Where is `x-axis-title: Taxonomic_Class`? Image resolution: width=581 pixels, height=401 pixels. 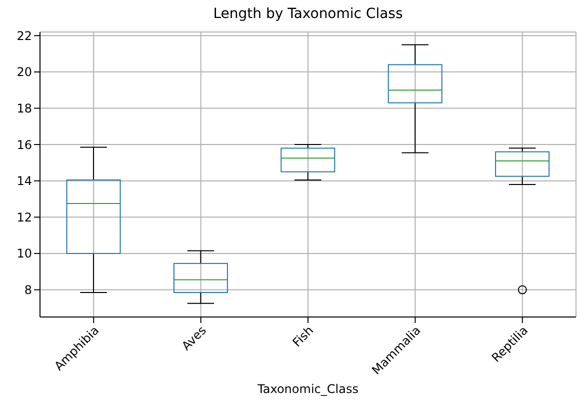 x-axis-title: Taxonomic_Class is located at coordinates (307, 389).